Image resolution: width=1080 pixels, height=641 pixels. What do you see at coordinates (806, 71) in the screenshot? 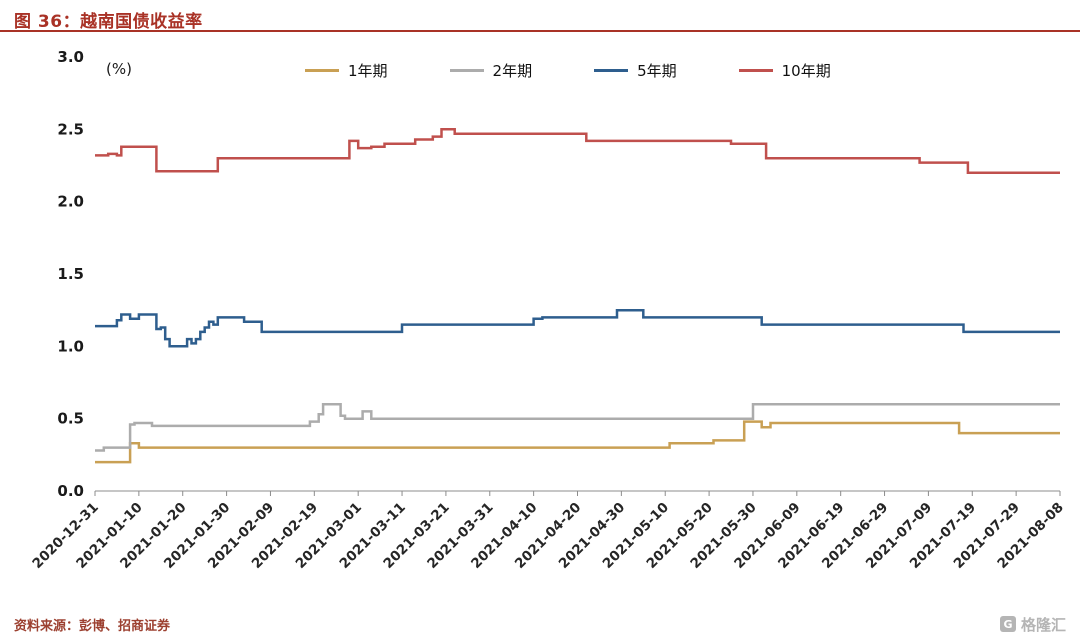
I see `legend-label-10y: 10年期` at bounding box center [806, 71].